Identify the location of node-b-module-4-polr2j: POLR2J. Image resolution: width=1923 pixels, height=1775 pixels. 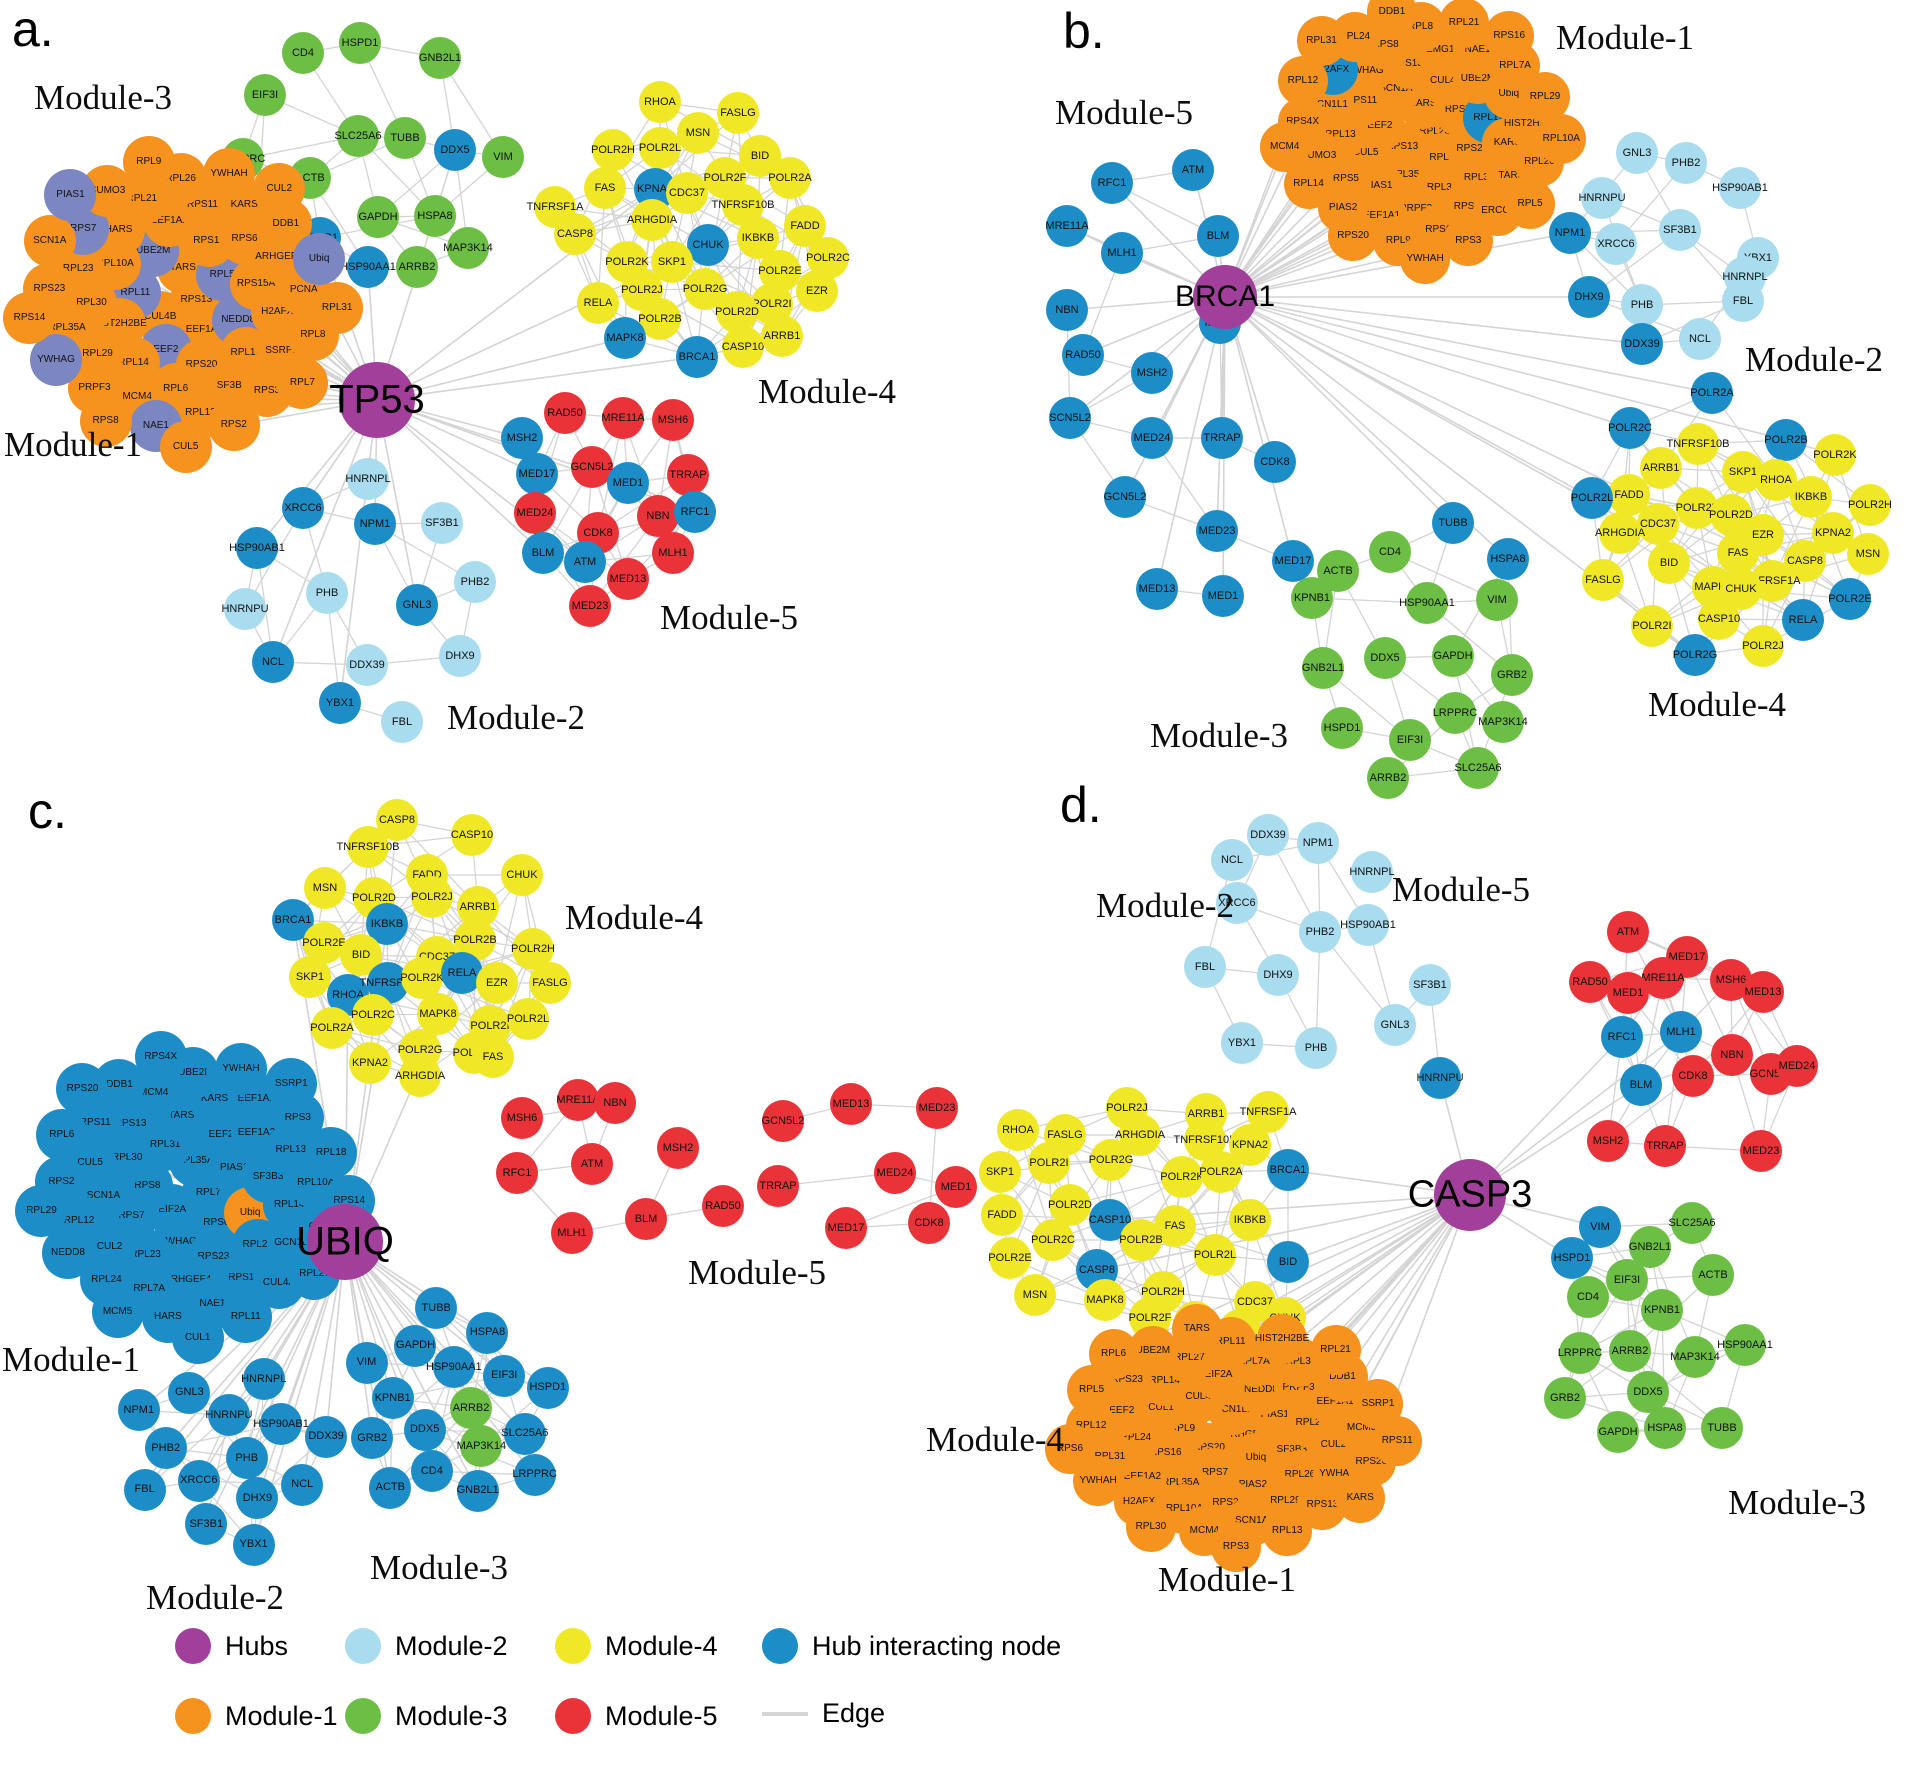
(1763, 646).